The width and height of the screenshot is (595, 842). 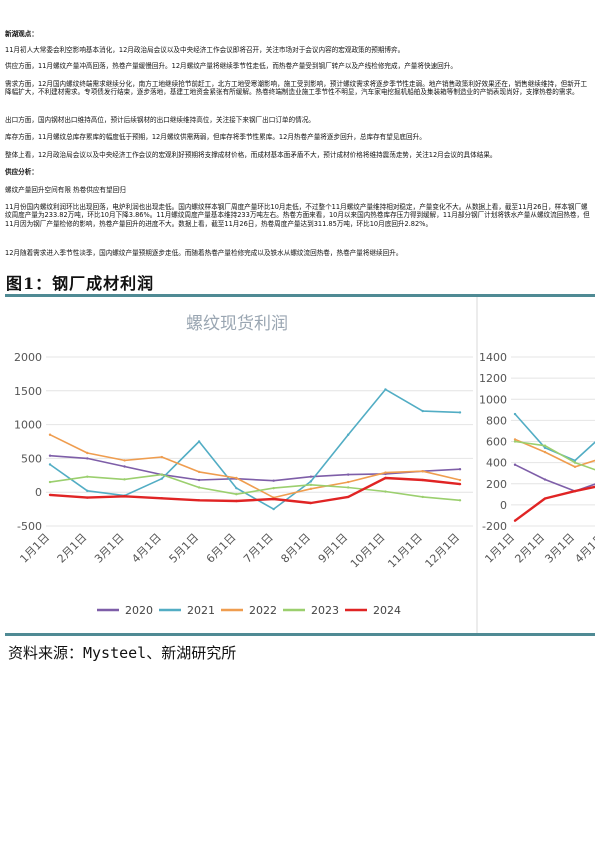 I want to click on x-tick-label: 11月1日, so click(x=405, y=551).